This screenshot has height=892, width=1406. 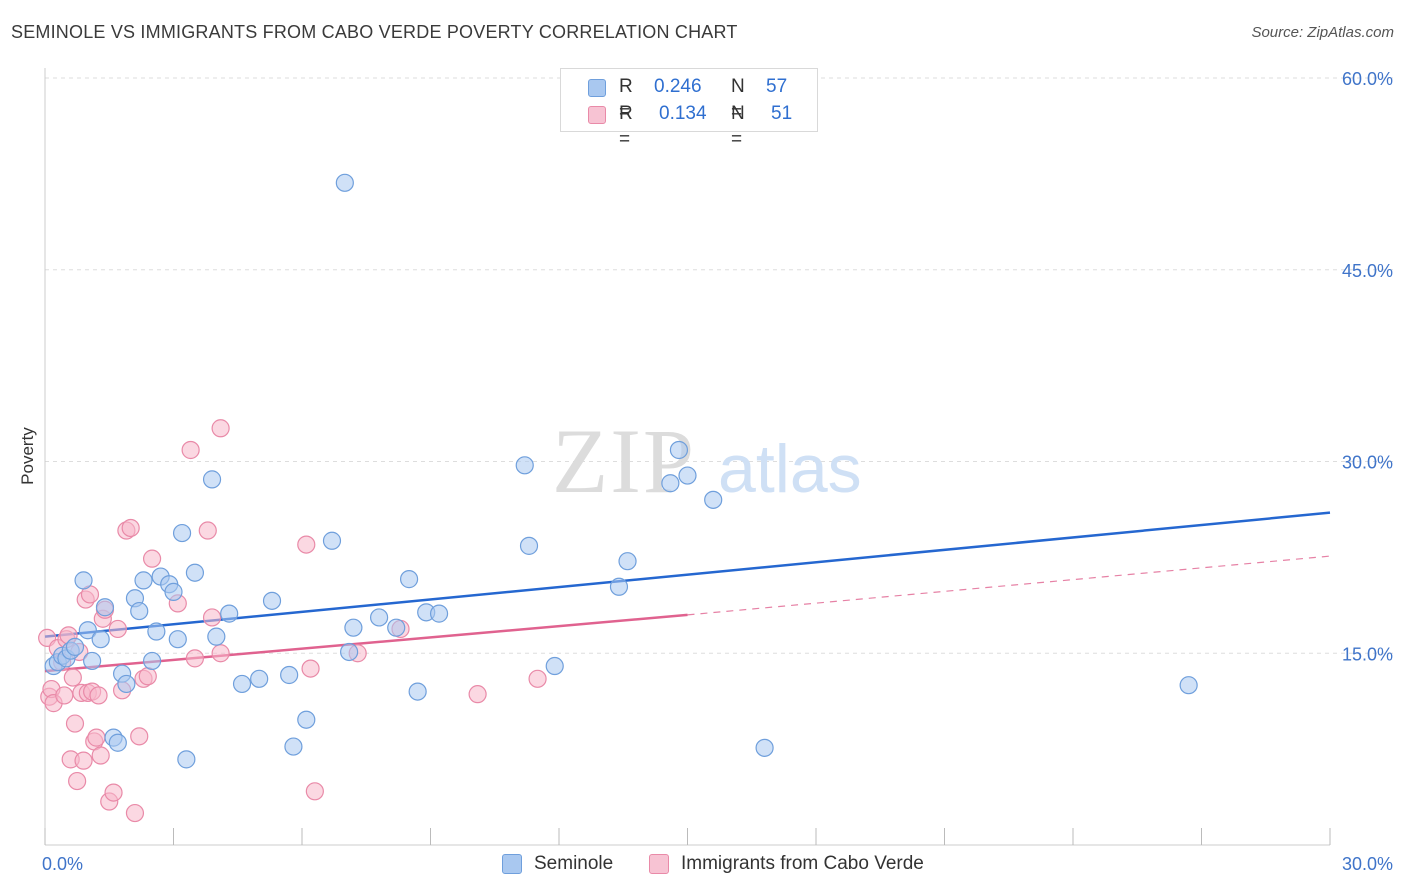 What do you see at coordinates (1367, 271) in the screenshot?
I see `y-tick-label: 45.0%` at bounding box center [1367, 271].